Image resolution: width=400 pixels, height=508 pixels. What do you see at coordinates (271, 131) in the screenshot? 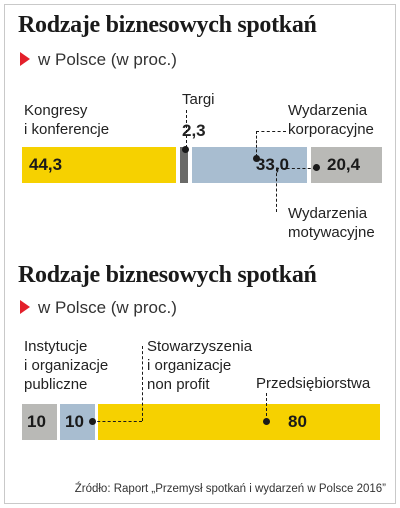
I see `leader-korporacyjne-h` at bounding box center [271, 131].